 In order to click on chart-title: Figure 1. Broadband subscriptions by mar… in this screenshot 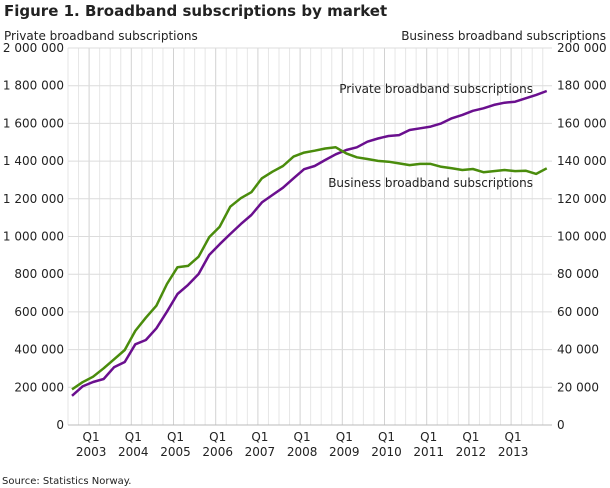, I will do `click(195, 11)`.